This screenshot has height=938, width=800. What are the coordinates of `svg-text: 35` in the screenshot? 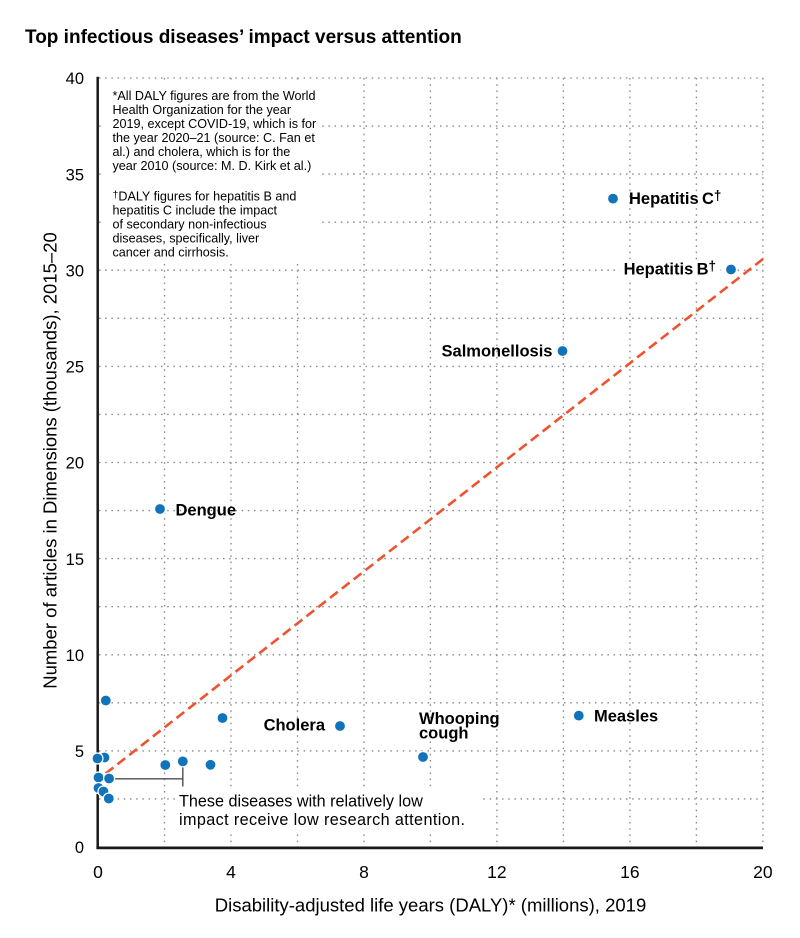 It's located at (75, 175).